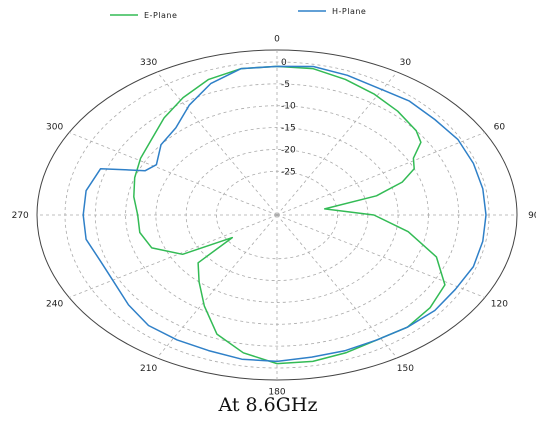 The width and height of the screenshot is (536, 438). What do you see at coordinates (532, 216) in the screenshot?
I see `angle-tick-90: 90` at bounding box center [532, 216].